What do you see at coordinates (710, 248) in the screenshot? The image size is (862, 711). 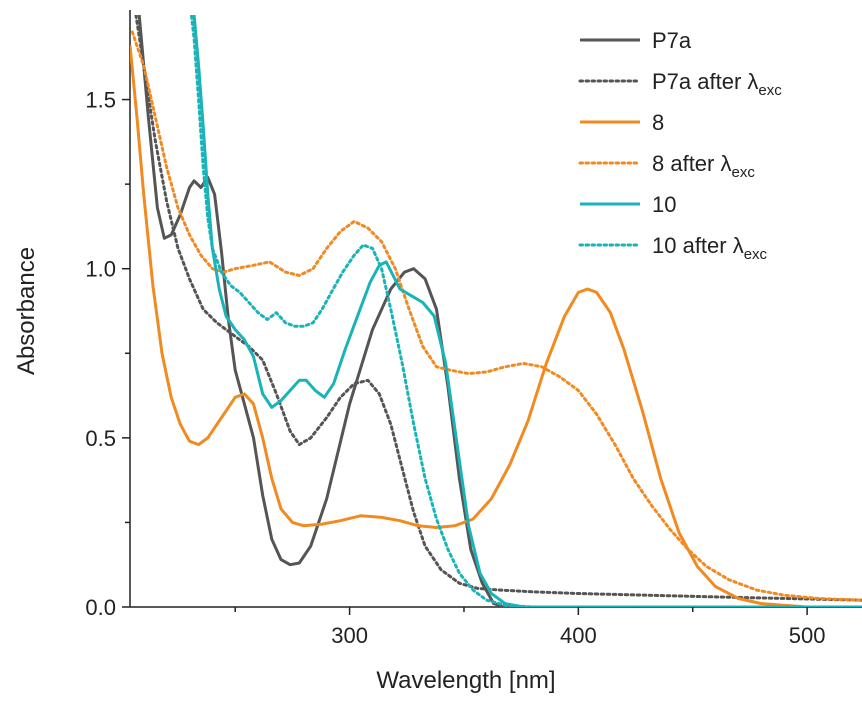 I see `legend-label-5: 10 after λexc` at bounding box center [710, 248].